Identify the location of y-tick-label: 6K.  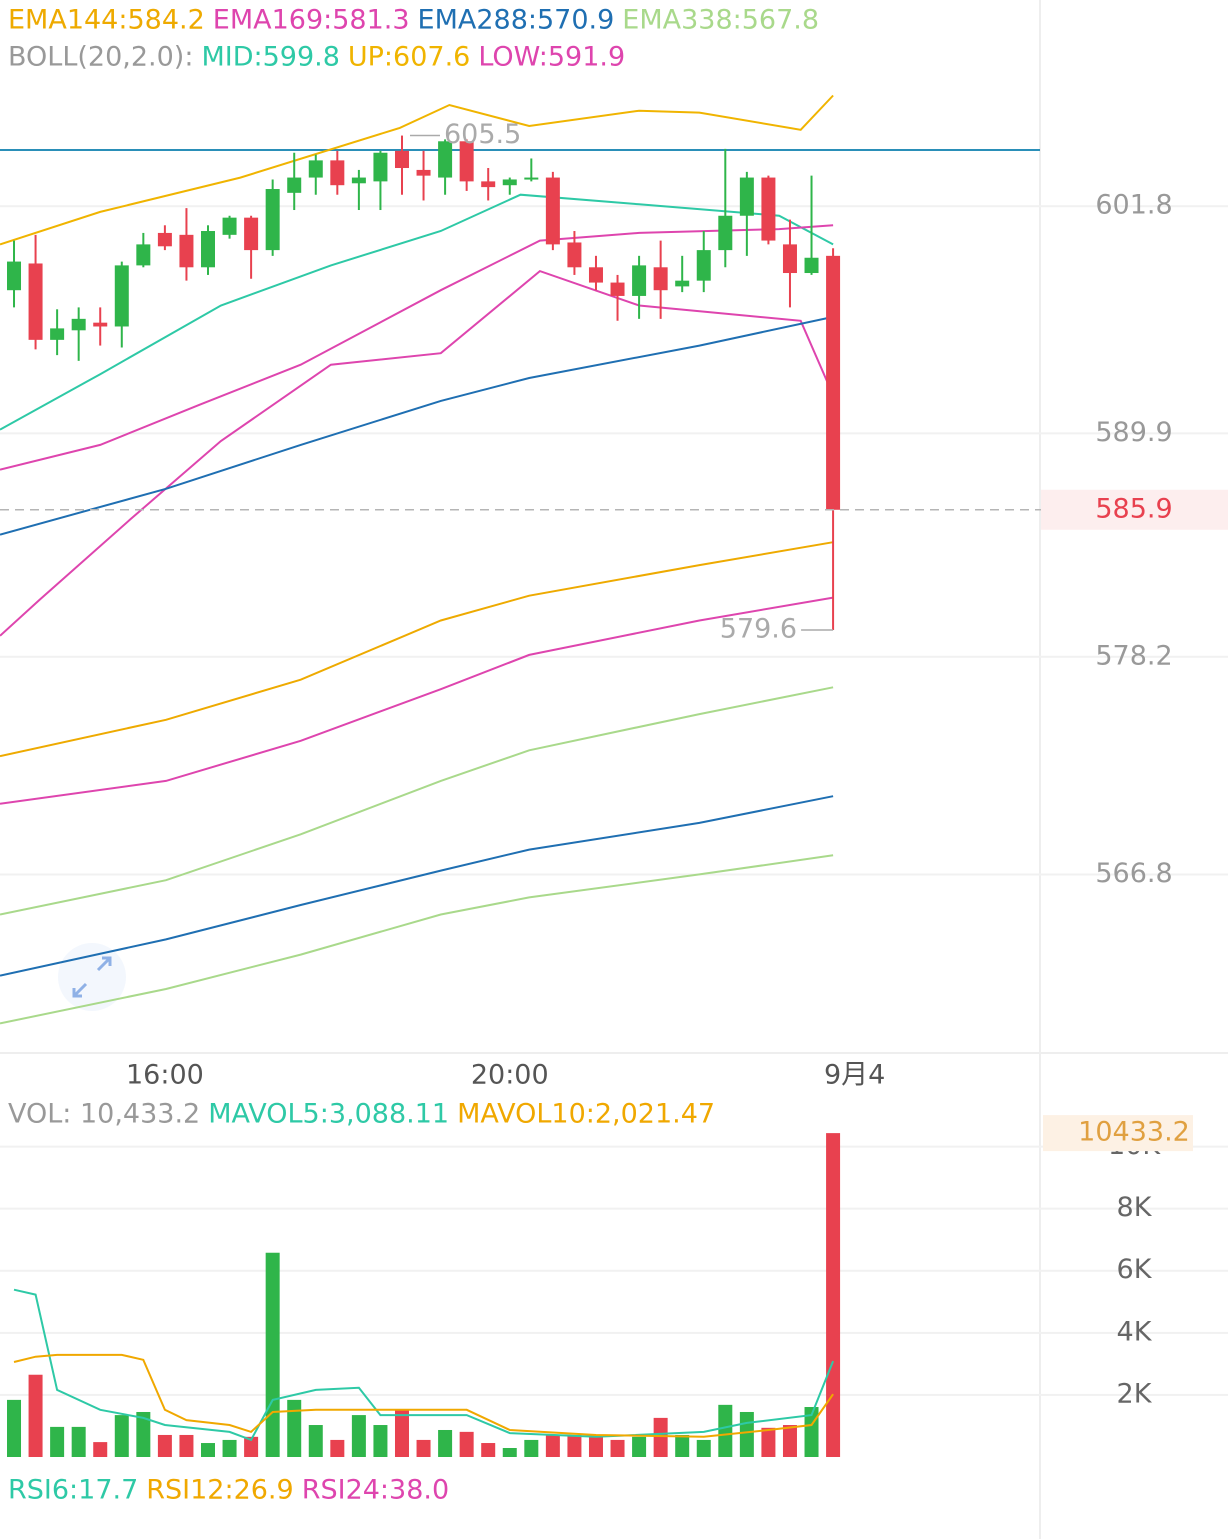
(1135, 1269).